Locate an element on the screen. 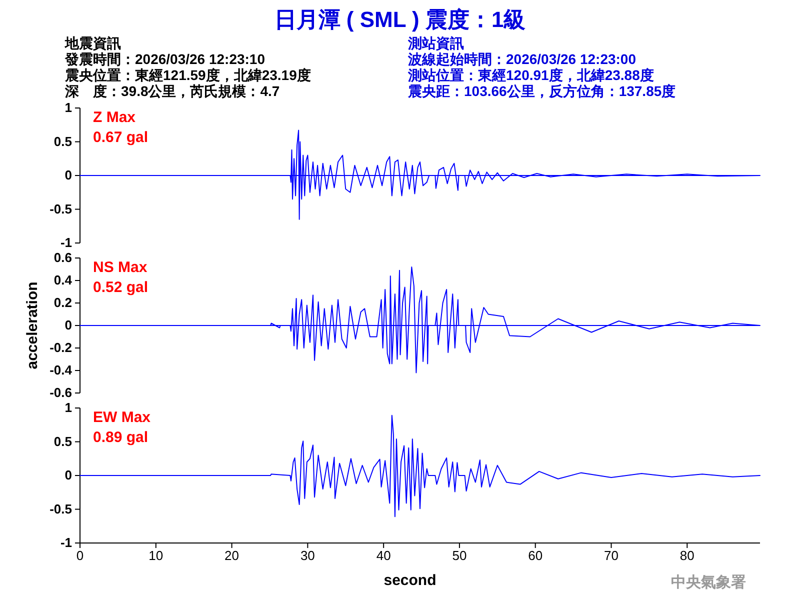 The image size is (800, 600). text: 地震資訊 is located at coordinates (92, 43).